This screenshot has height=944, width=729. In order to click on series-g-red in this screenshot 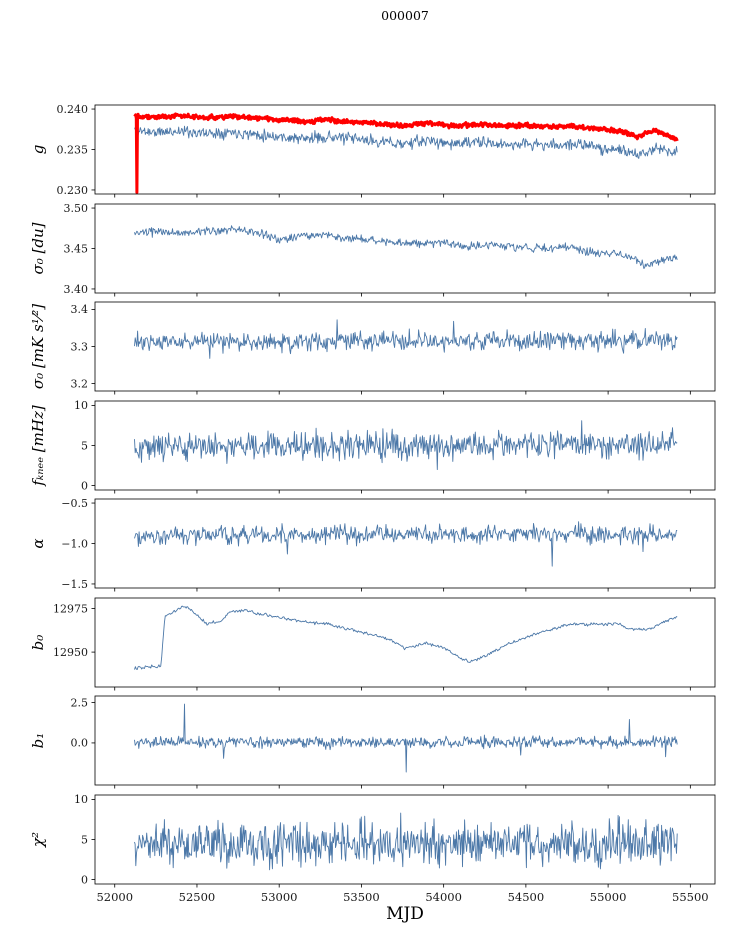, I will do `click(406, 153)`.